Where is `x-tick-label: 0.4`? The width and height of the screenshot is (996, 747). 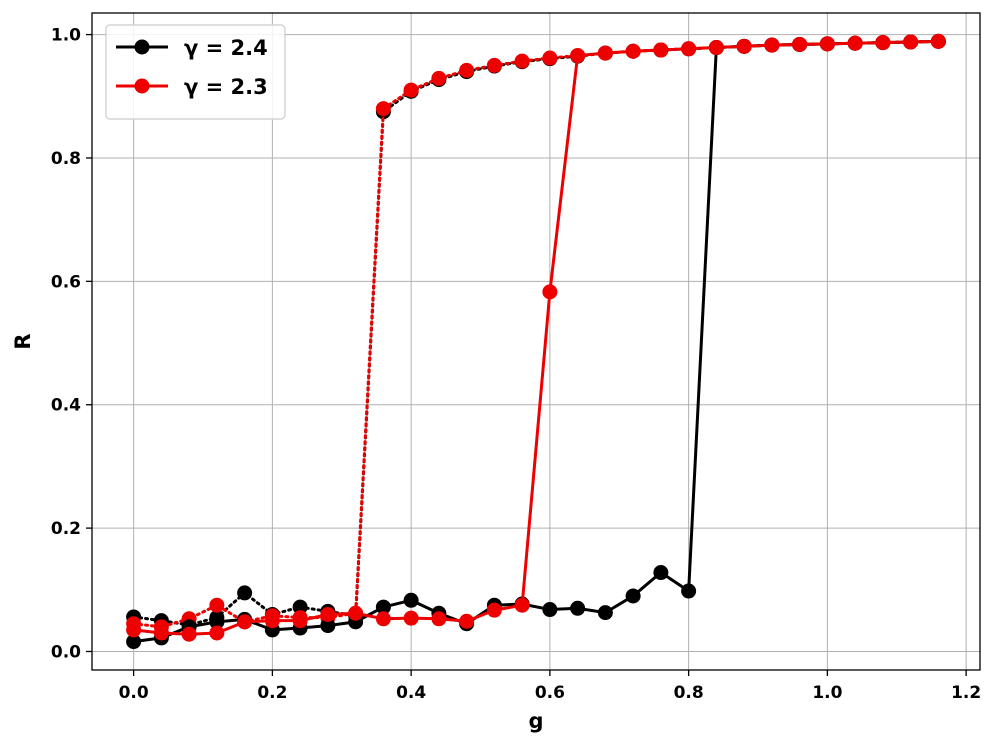 x-tick-label: 0.4 is located at coordinates (411, 693).